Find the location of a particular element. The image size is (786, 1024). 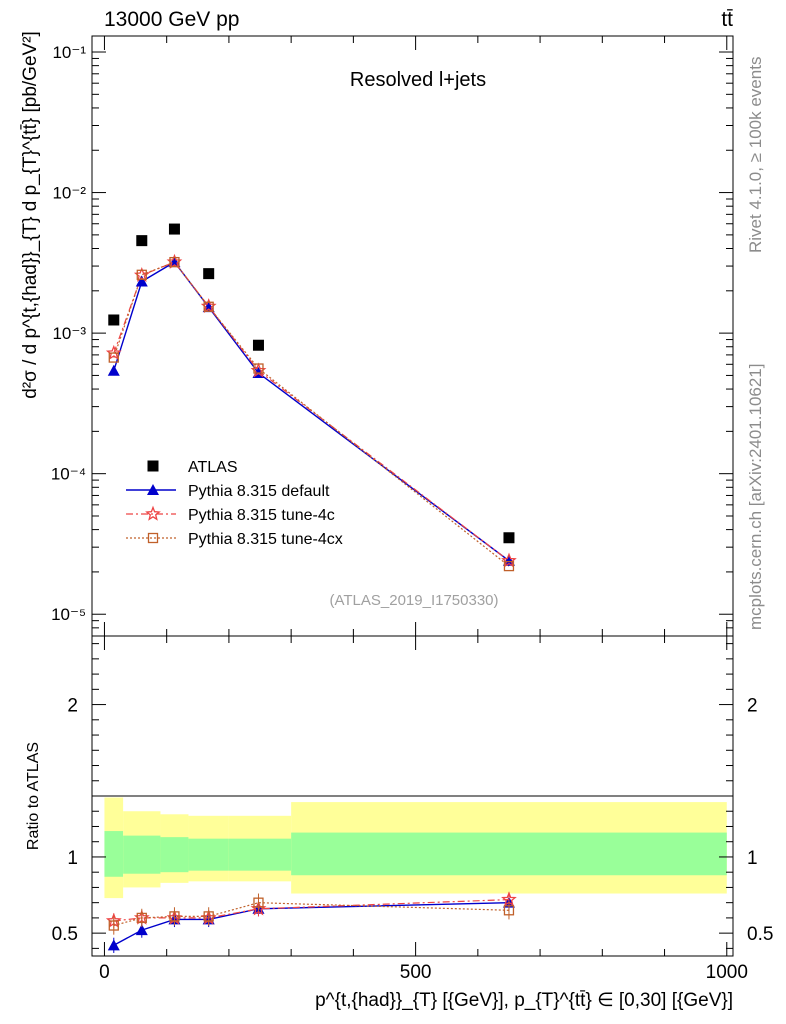

legend-label: Pythia 8.315 default is located at coordinates (259, 491).